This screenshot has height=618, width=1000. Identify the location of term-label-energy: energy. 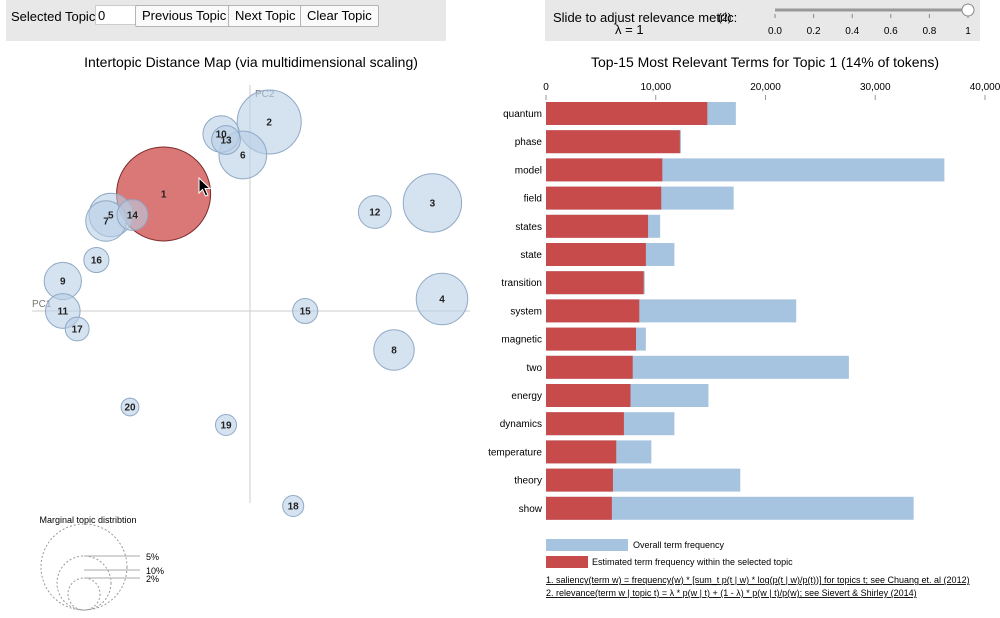
(526, 396).